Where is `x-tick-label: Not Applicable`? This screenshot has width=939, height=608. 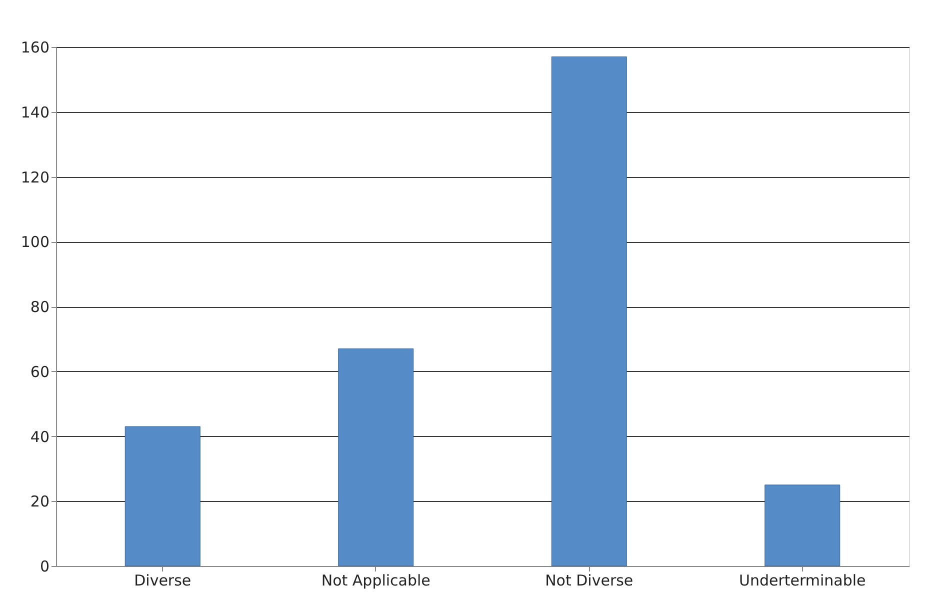
x-tick-label: Not Applicable is located at coordinates (375, 581).